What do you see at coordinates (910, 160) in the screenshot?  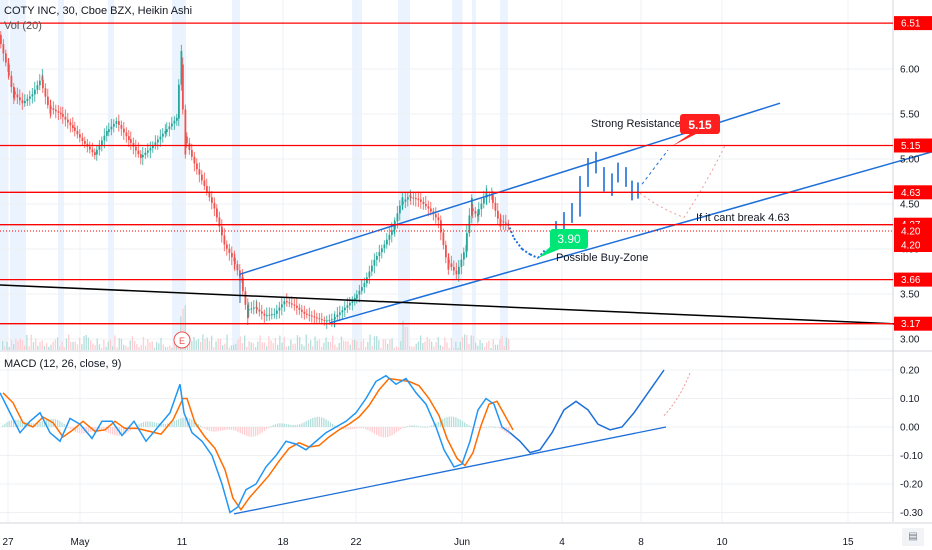 I see `price-axis-tick: 5.00` at bounding box center [910, 160].